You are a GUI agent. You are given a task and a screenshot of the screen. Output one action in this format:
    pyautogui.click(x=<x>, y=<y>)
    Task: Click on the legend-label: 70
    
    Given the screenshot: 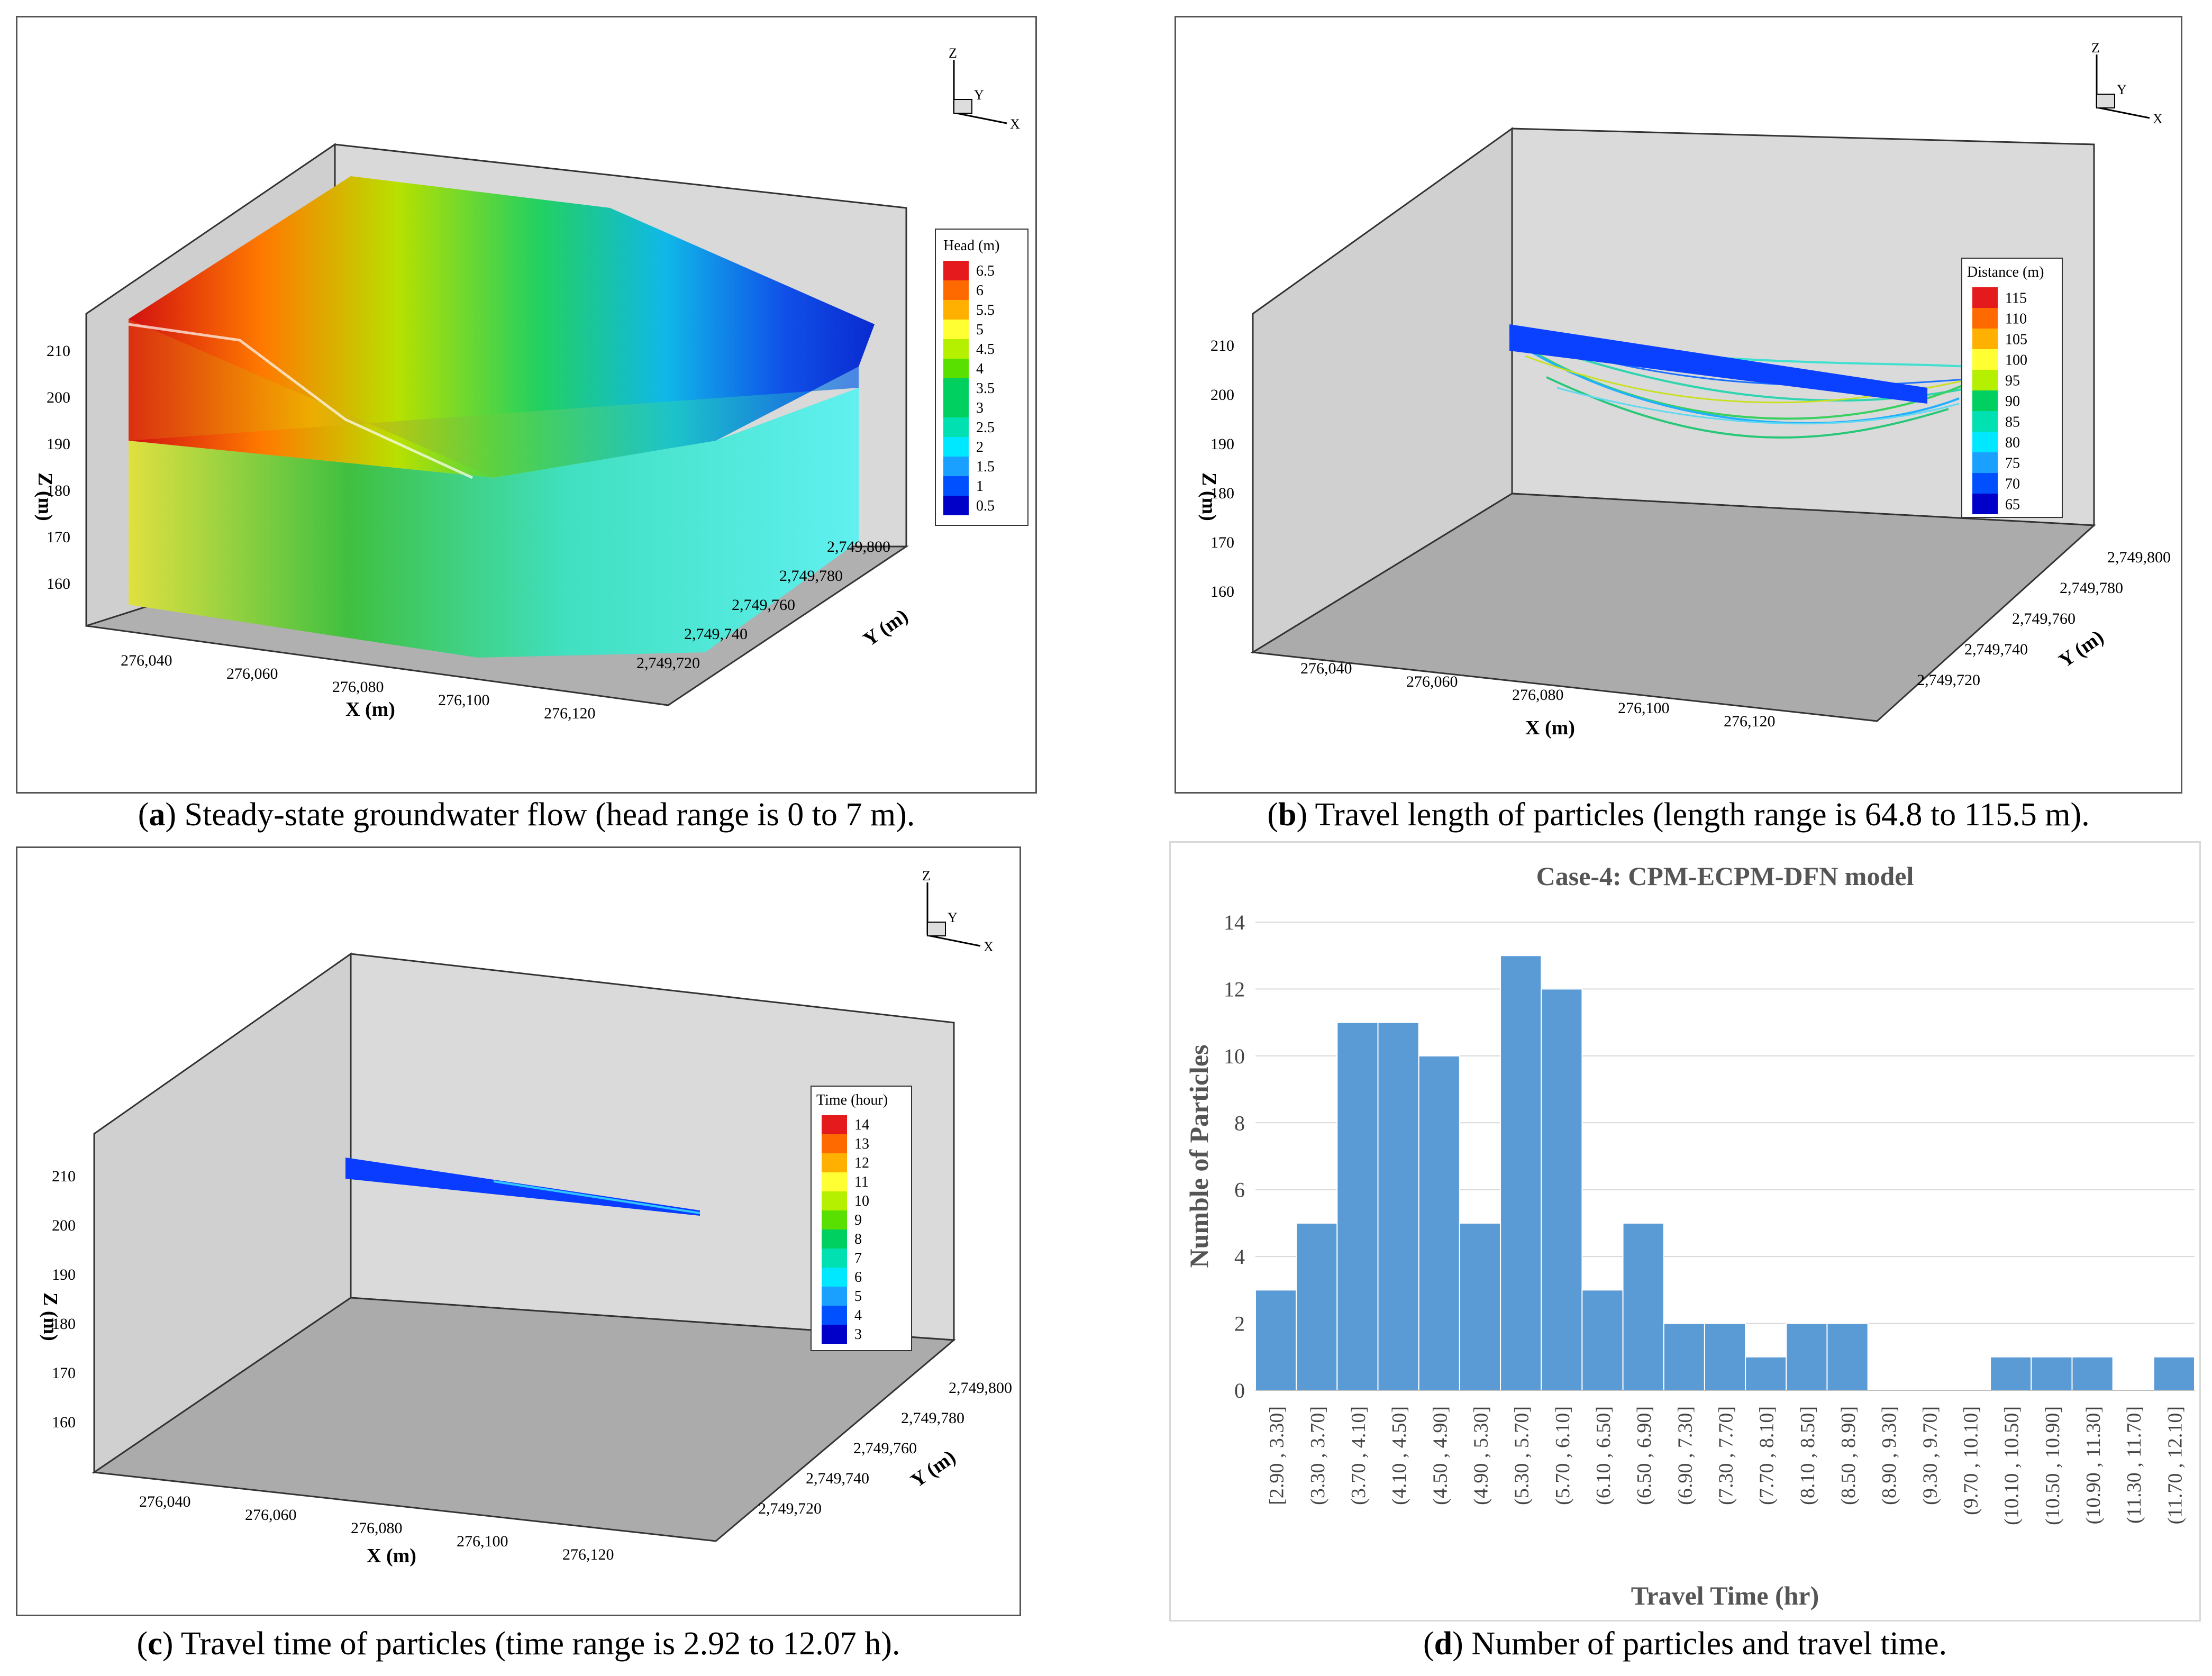 What is the action you would take?
    pyautogui.click(x=2012, y=484)
    